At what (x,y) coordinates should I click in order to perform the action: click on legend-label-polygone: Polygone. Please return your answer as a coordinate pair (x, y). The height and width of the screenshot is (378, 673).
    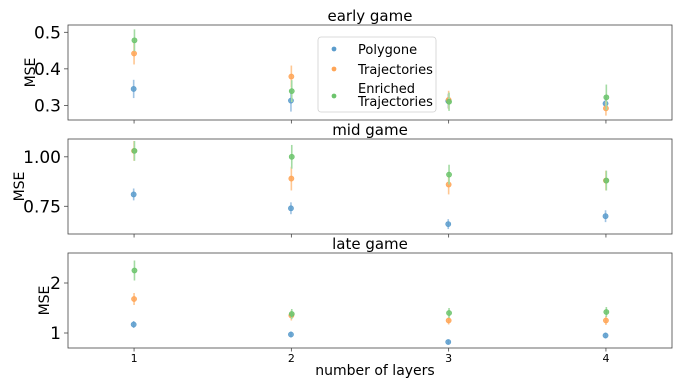
    Looking at the image, I should click on (387, 50).